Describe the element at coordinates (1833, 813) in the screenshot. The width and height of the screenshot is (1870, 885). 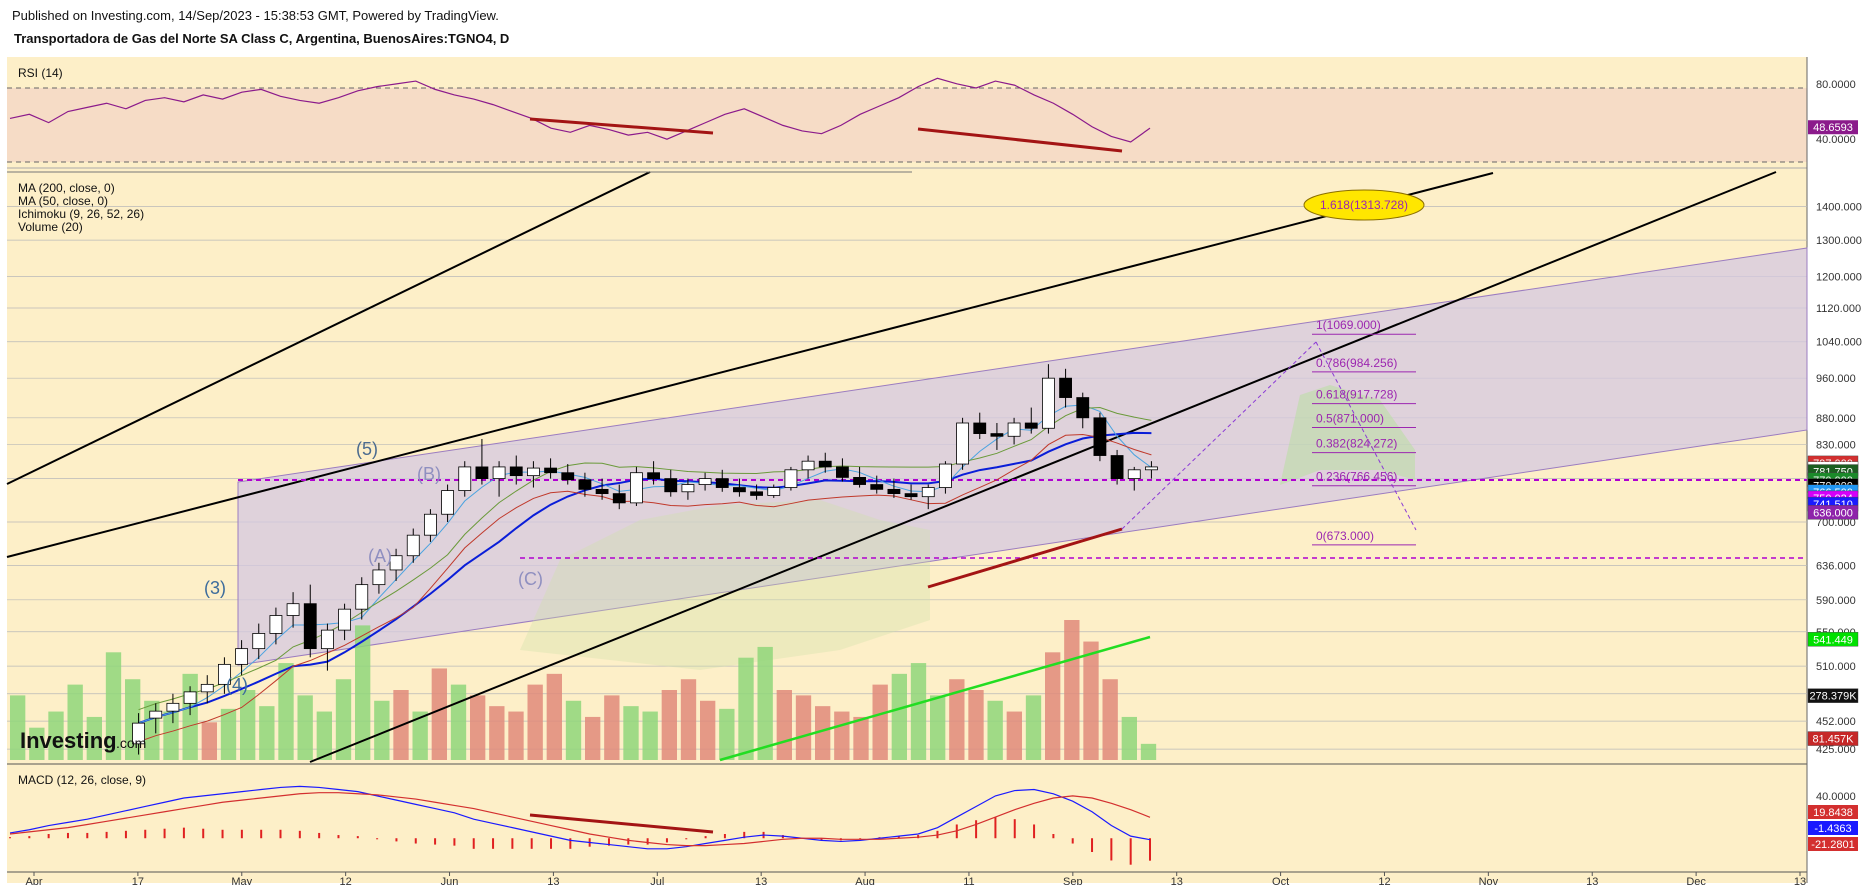
I see `macd-badge-label: 19.8438` at that location.